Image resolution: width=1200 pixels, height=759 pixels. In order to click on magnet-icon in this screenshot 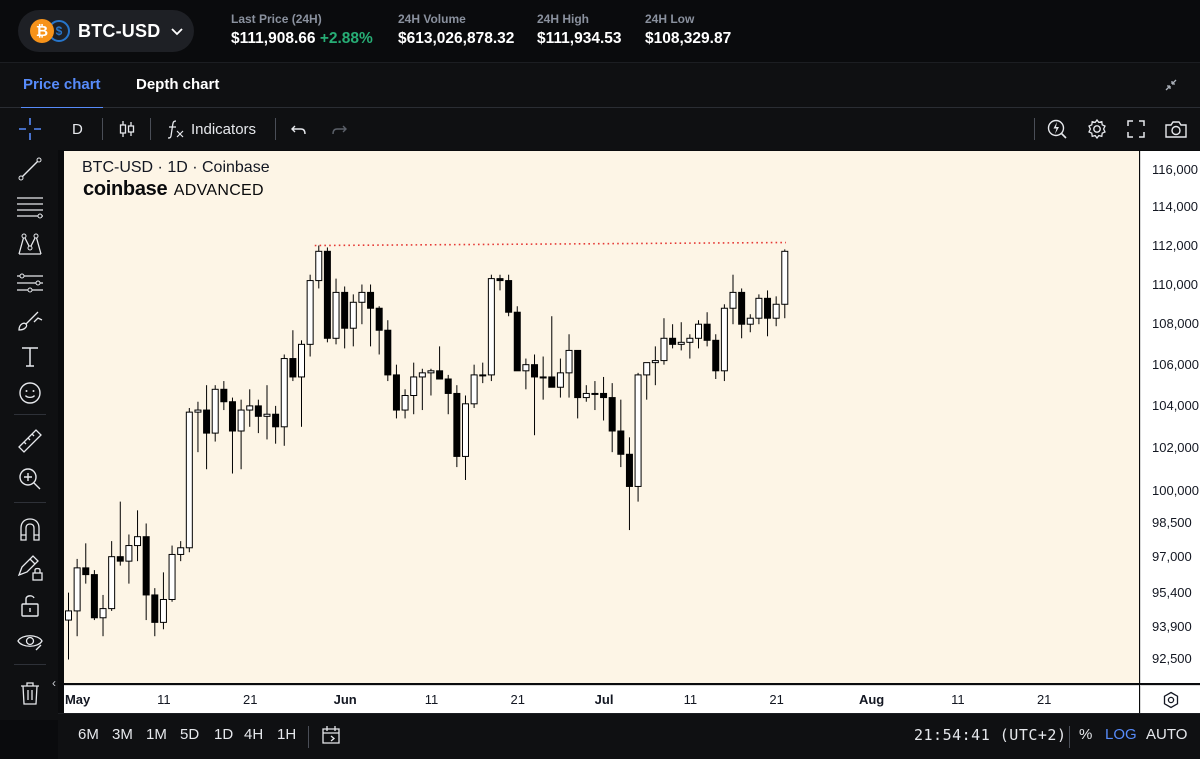, I will do `click(30, 529)`.